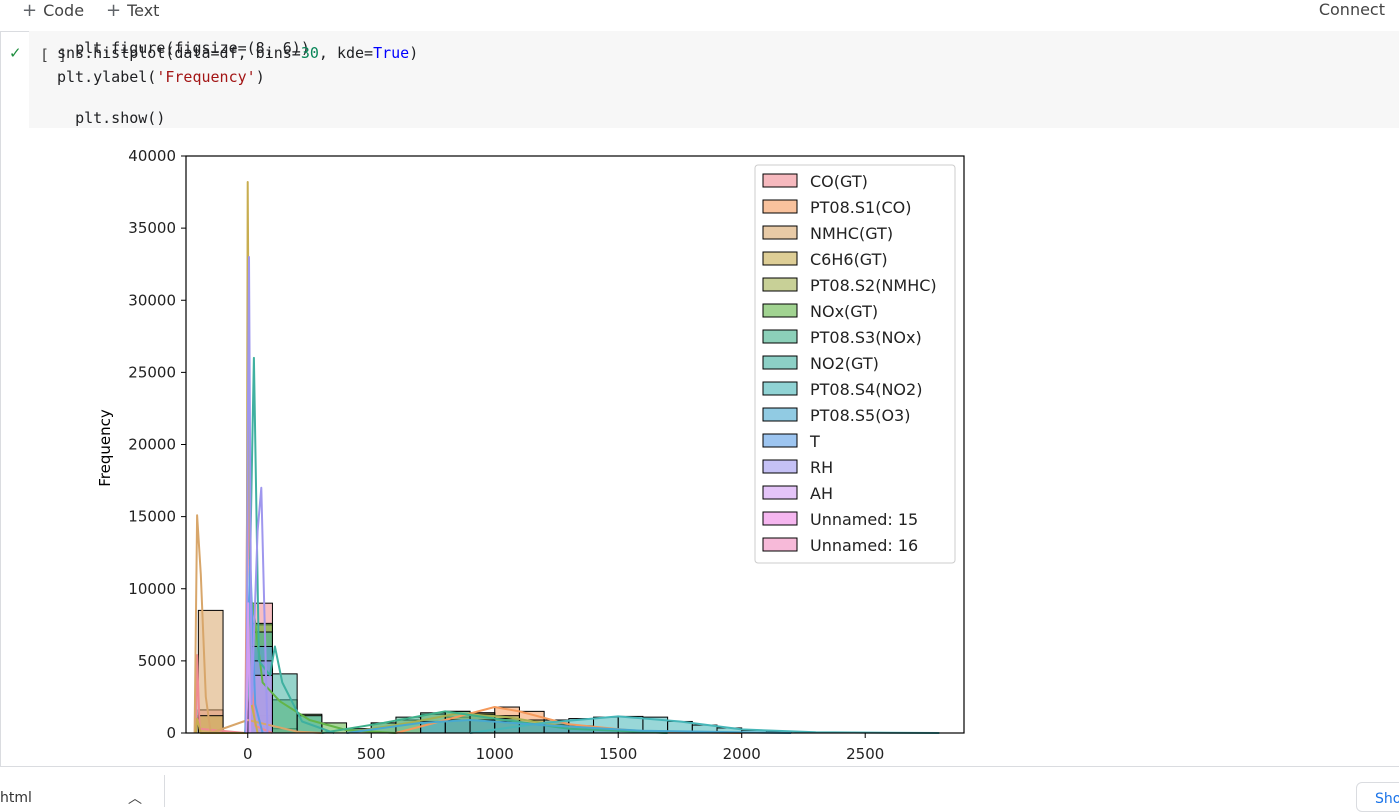  Describe the element at coordinates (851, 233) in the screenshot. I see `legend-label: NMHC(GT)` at that location.